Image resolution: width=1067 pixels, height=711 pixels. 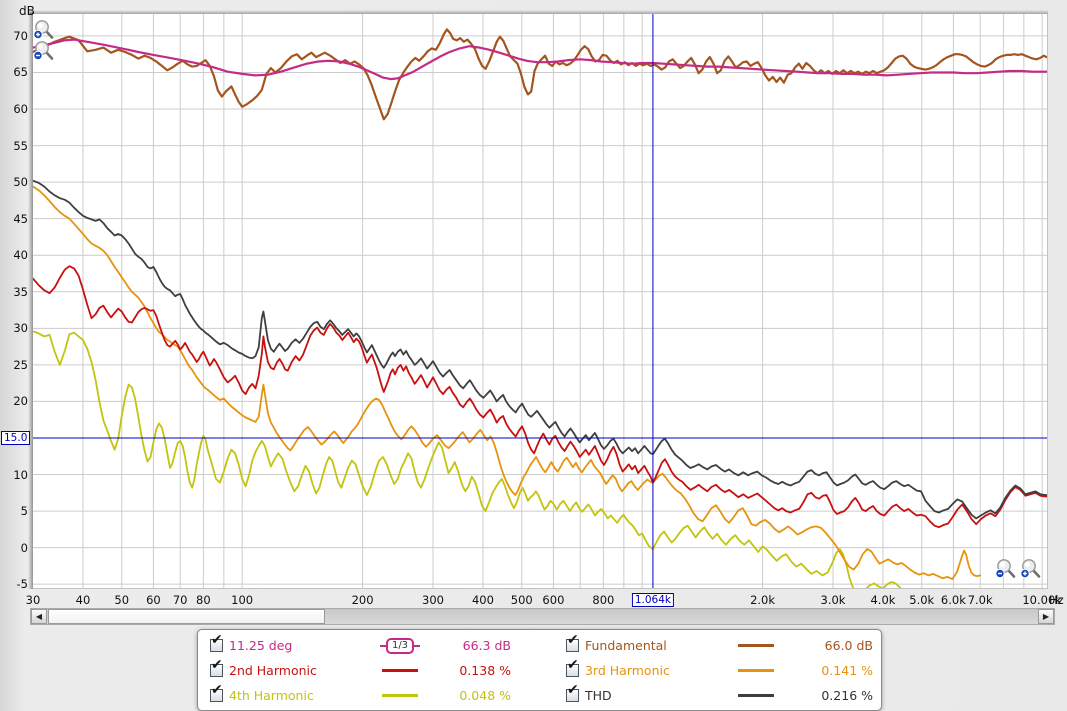 What do you see at coordinates (521, 600) in the screenshot?
I see `x-tick-label: 500` at bounding box center [521, 600].